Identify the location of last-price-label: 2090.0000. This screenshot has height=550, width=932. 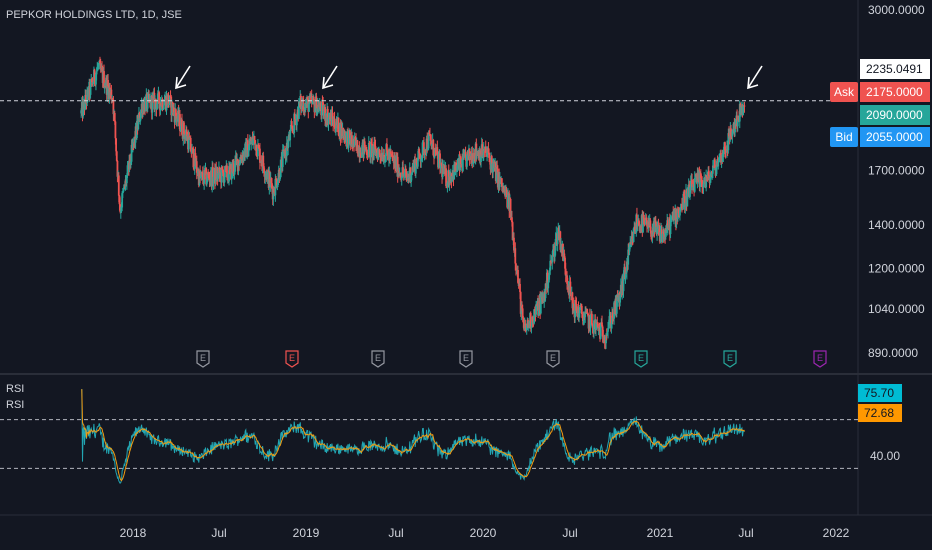
(894, 115).